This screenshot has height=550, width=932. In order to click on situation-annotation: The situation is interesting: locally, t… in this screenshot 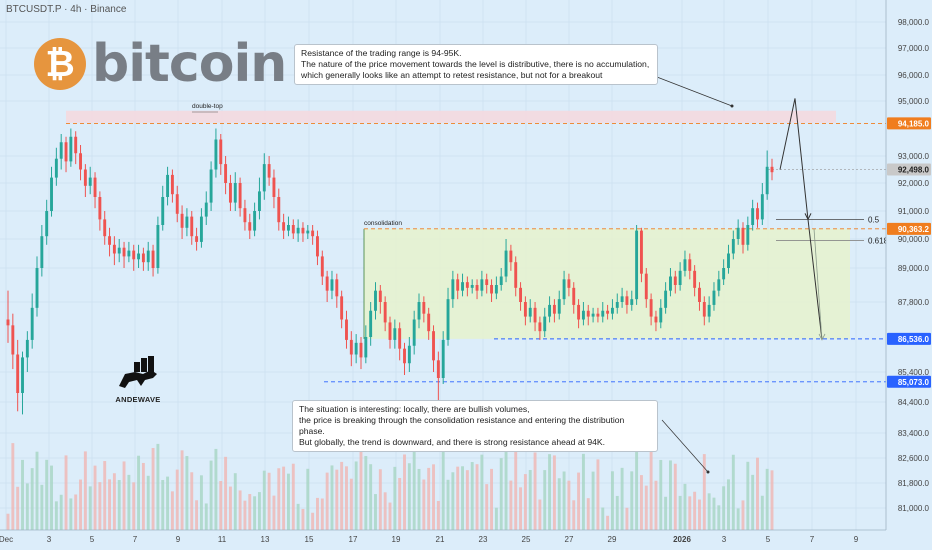, I will do `click(475, 426)`.